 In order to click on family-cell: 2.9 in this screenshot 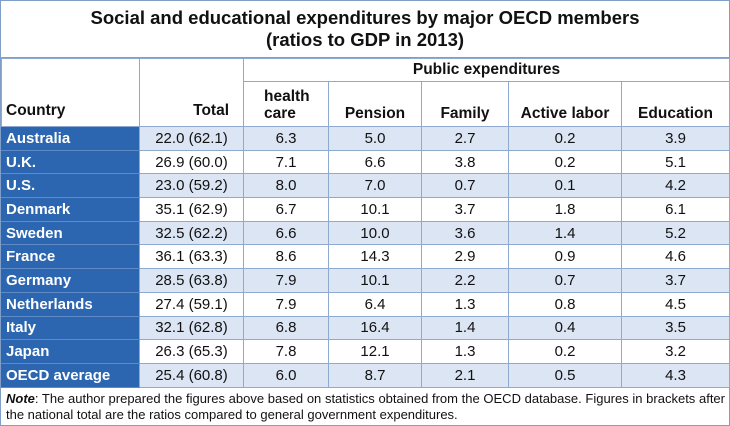, I will do `click(465, 257)`.